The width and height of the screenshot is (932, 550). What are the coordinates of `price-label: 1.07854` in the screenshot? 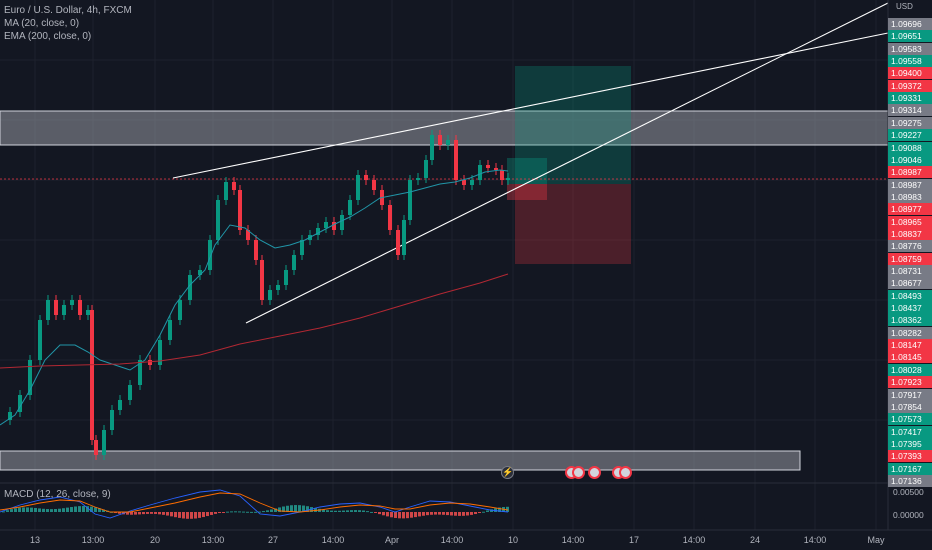 It's located at (910, 406).